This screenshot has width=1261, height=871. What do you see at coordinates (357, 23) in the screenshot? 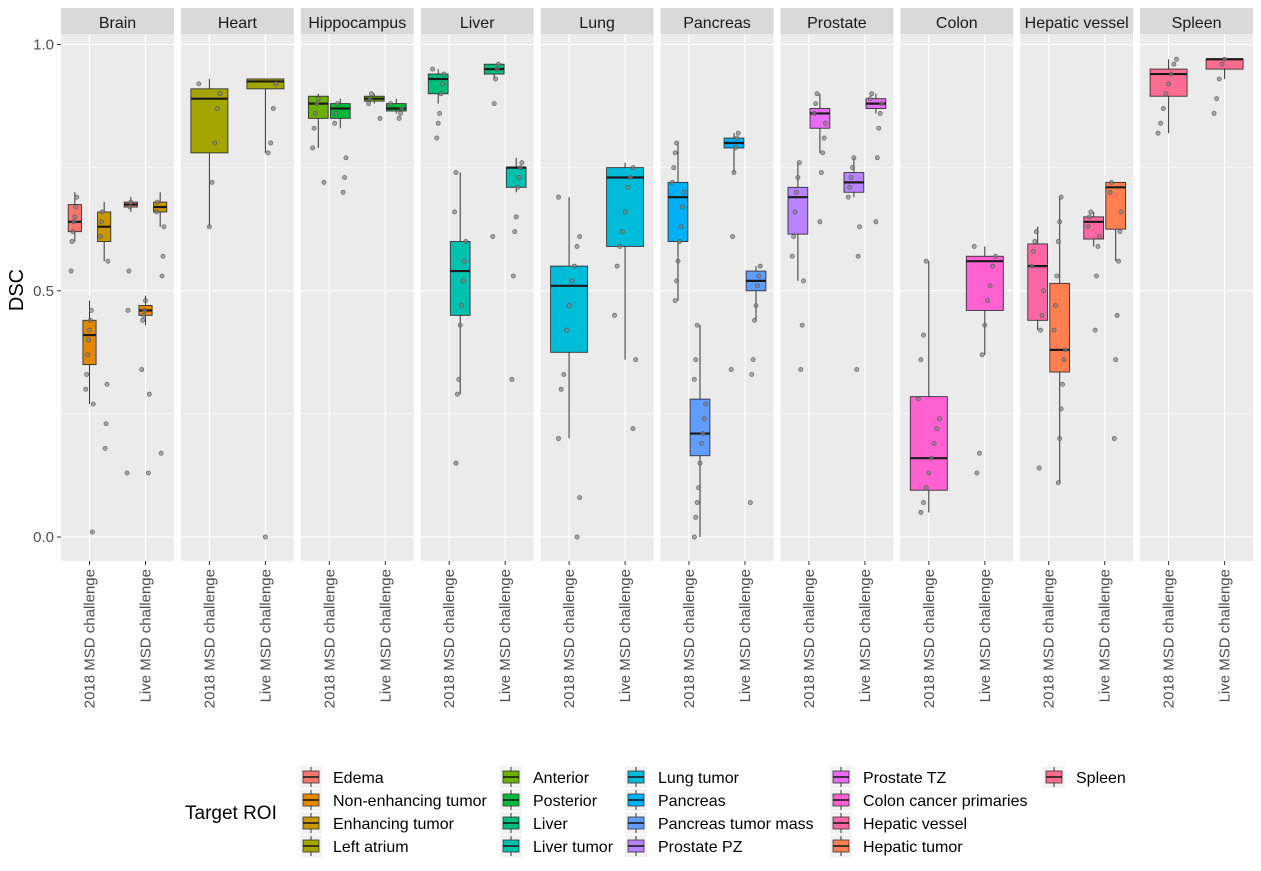
I see `facet-label: Hippocampus` at bounding box center [357, 23].